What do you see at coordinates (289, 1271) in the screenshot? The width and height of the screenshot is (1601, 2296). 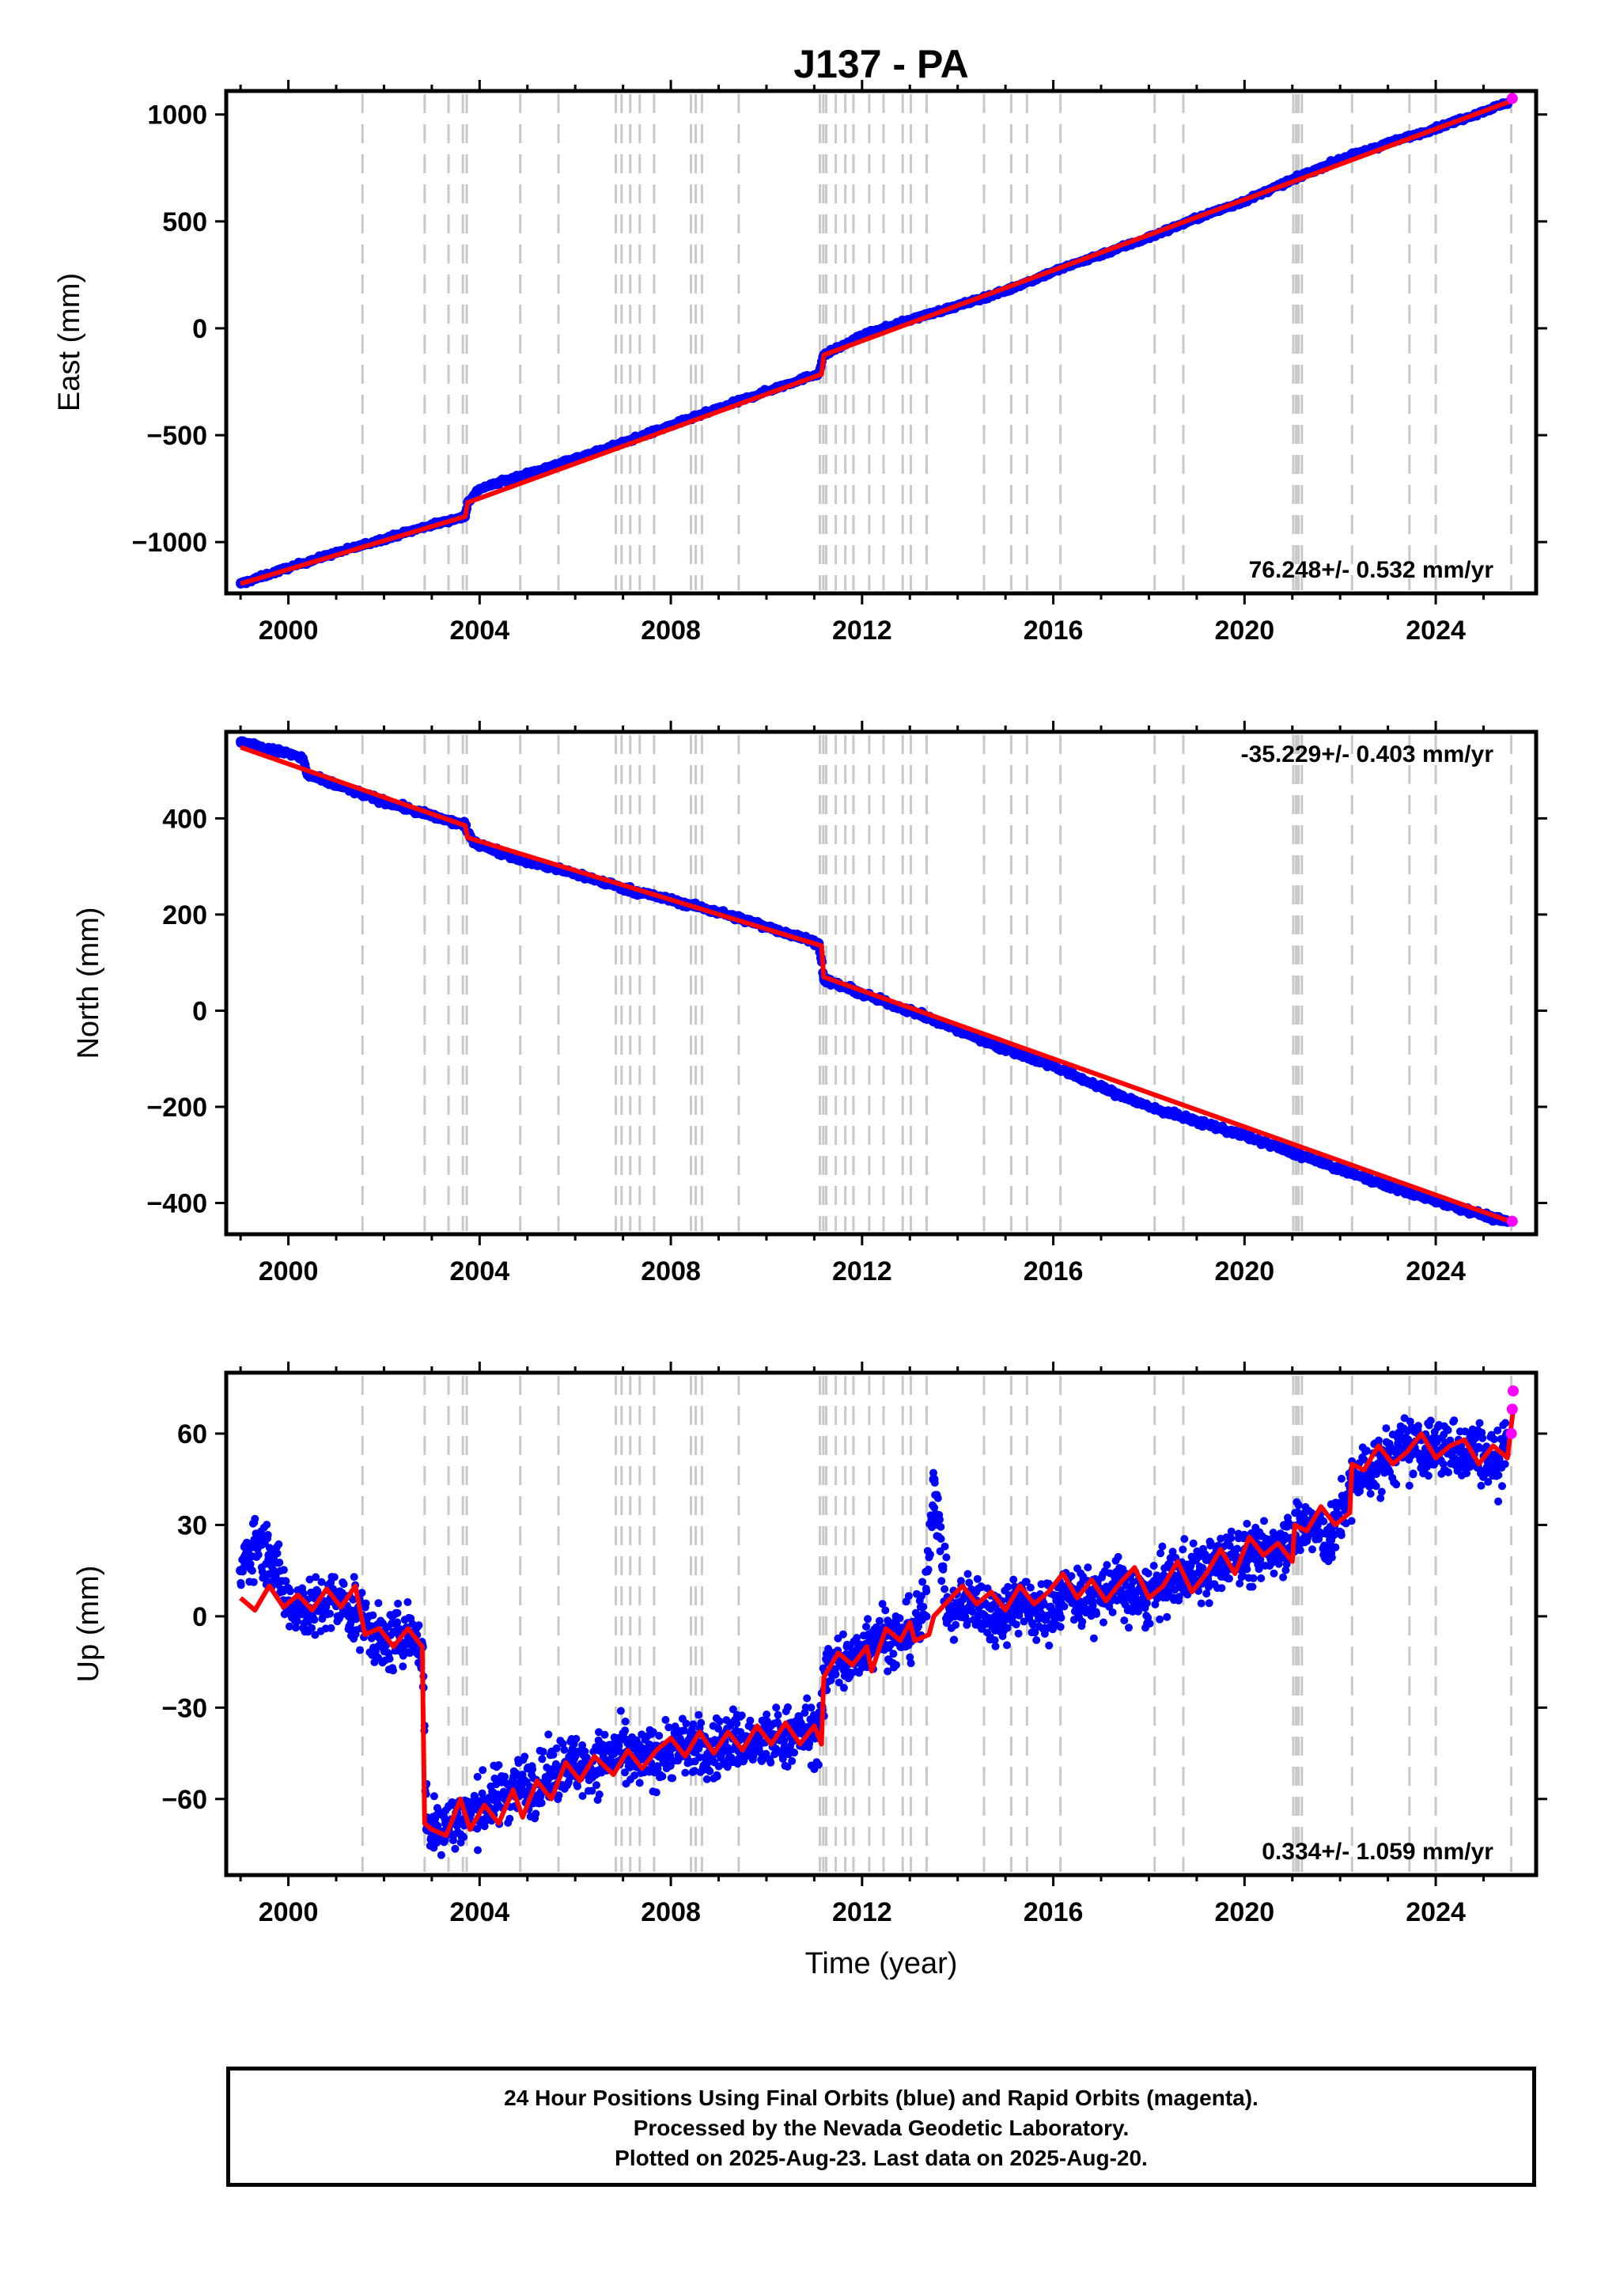 I see `x-tick-label: 2000` at bounding box center [289, 1271].